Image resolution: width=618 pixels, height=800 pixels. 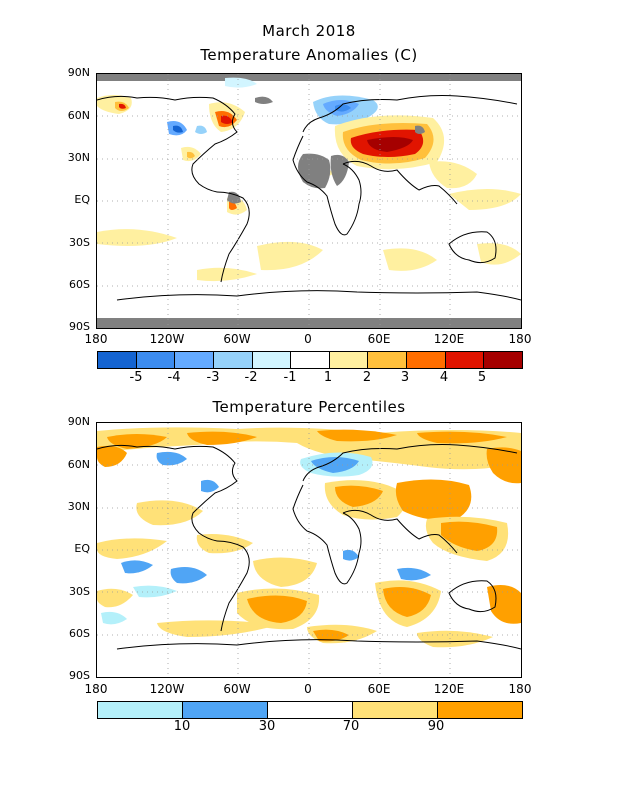 I want to click on month-title: March 2018, so click(x=309, y=31).